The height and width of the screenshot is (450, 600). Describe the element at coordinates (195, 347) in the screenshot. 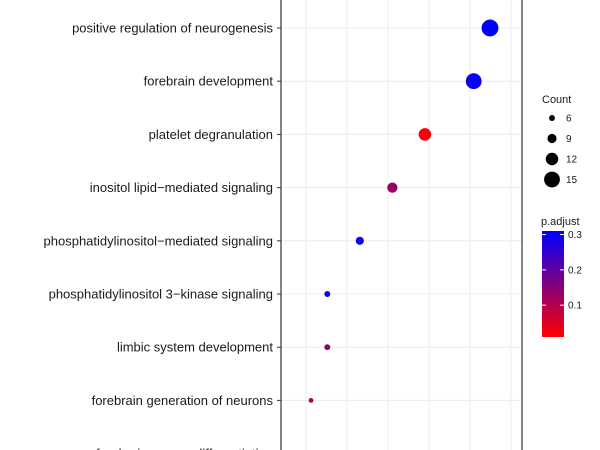

I see `category-label: limbic system development` at that location.